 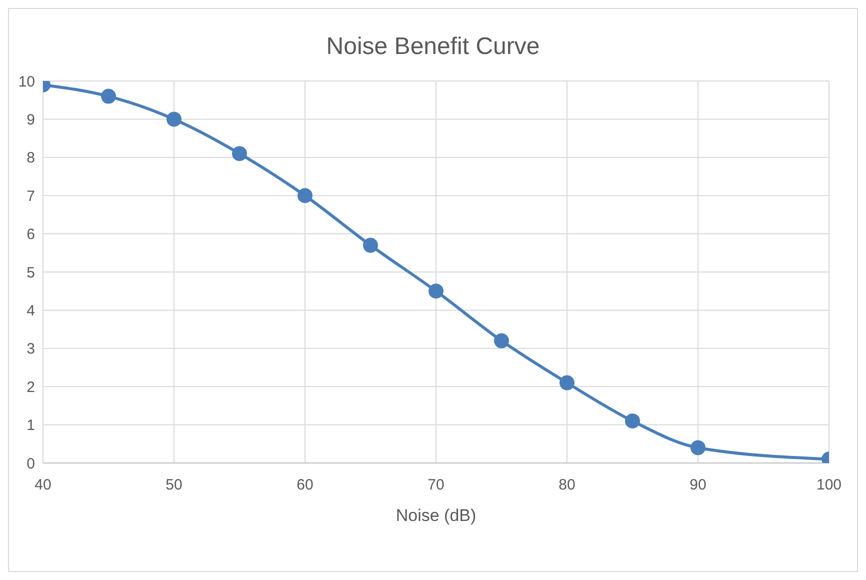 I want to click on x-tick-label: 60, so click(x=305, y=485).